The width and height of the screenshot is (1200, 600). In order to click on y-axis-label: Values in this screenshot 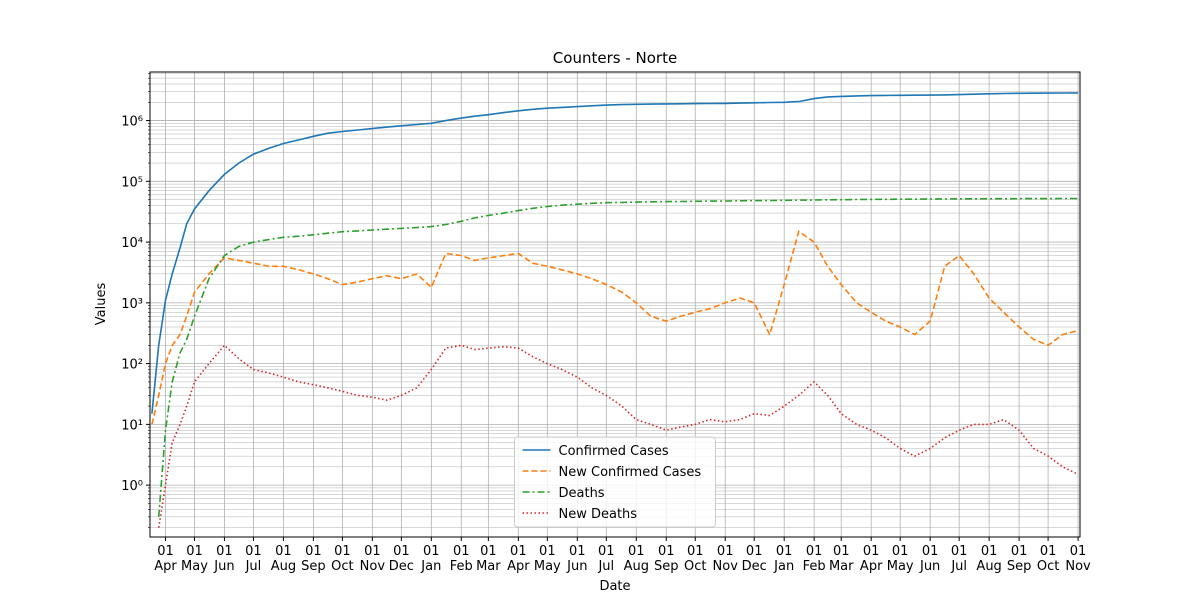, I will do `click(101, 304)`.